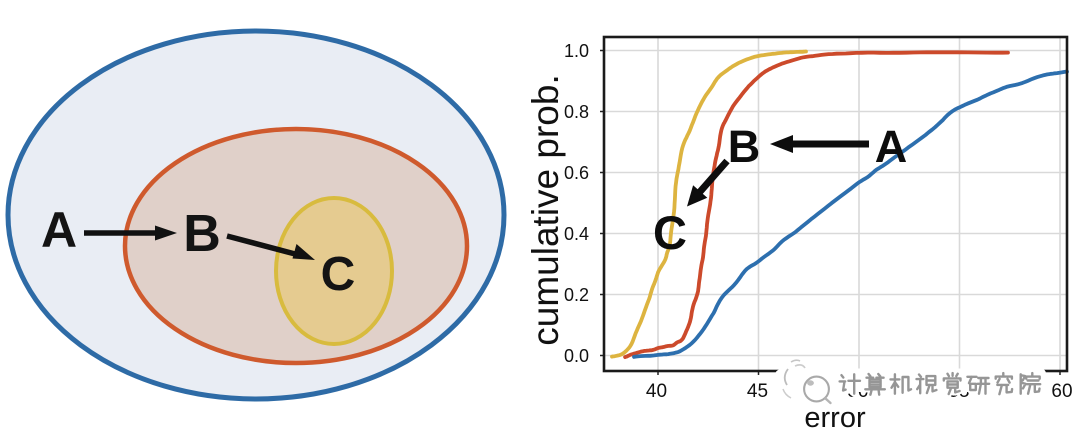  I want to click on svg-text: 40, so click(656, 391).